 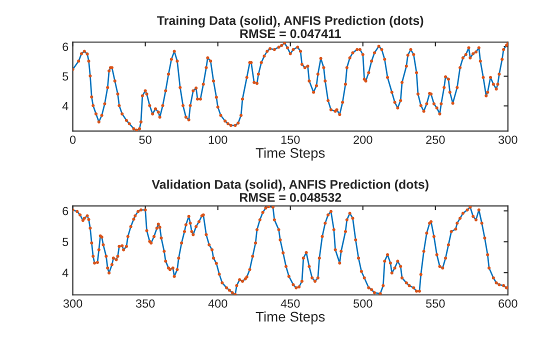 What do you see at coordinates (218, 140) in the screenshot?
I see `x-tick-label: 100` at bounding box center [218, 140].